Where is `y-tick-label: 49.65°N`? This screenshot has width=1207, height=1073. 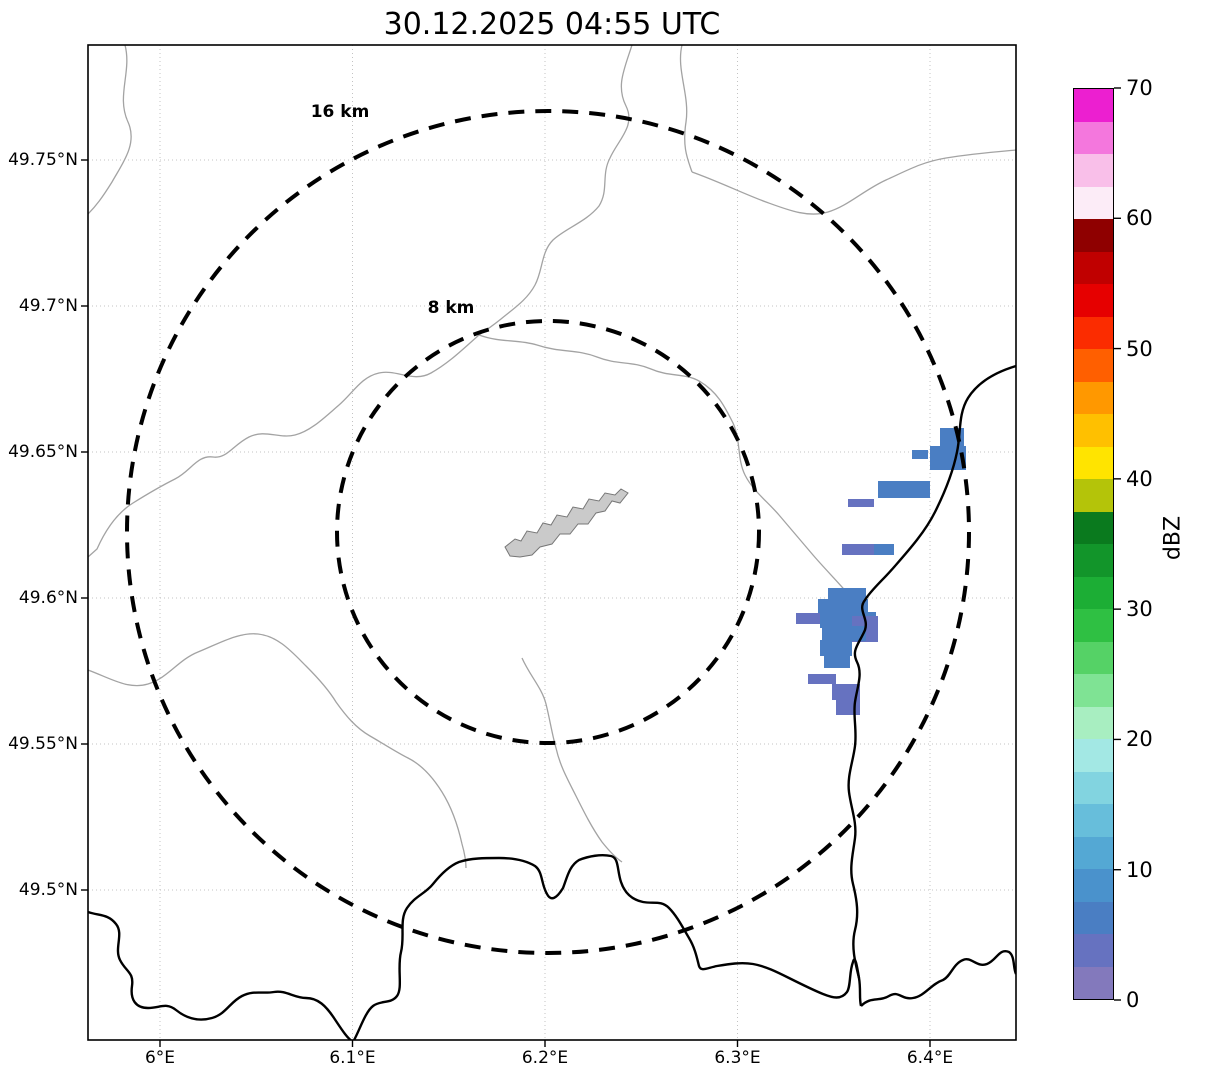
y-tick-label: 49.65°N is located at coordinates (43, 452).